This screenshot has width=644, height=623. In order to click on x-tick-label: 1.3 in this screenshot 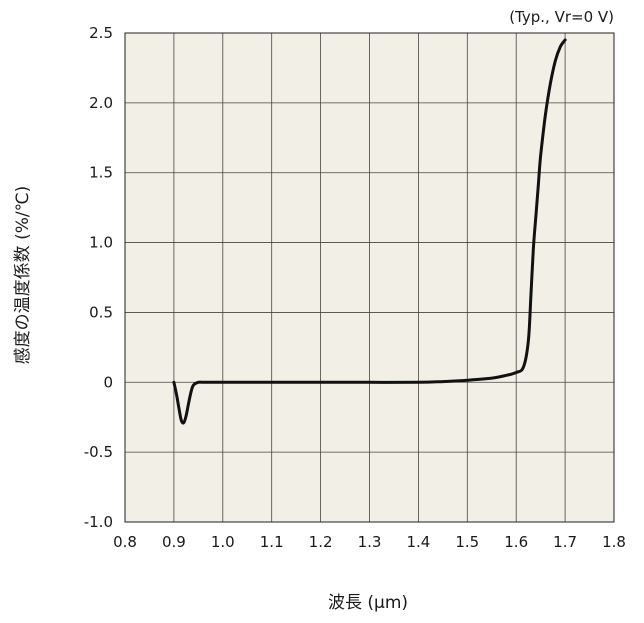, I will do `click(370, 542)`.